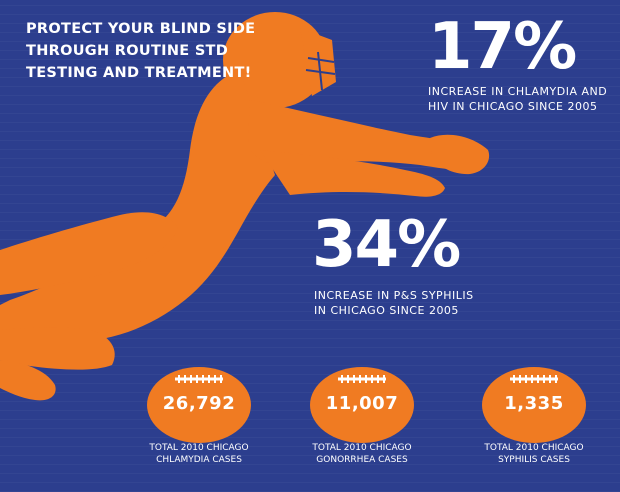  What do you see at coordinates (534, 460) in the screenshot?
I see `football-caption-line: SYPHILIS CASES` at bounding box center [534, 460].